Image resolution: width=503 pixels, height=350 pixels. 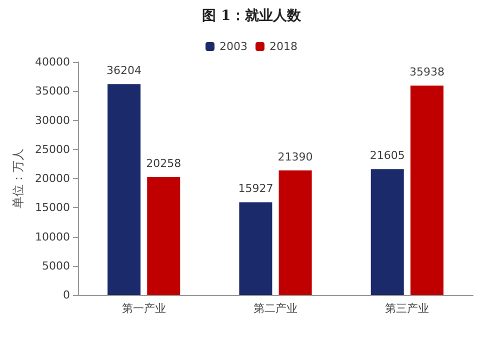 I want to click on legend-label: 2018, so click(x=284, y=46).